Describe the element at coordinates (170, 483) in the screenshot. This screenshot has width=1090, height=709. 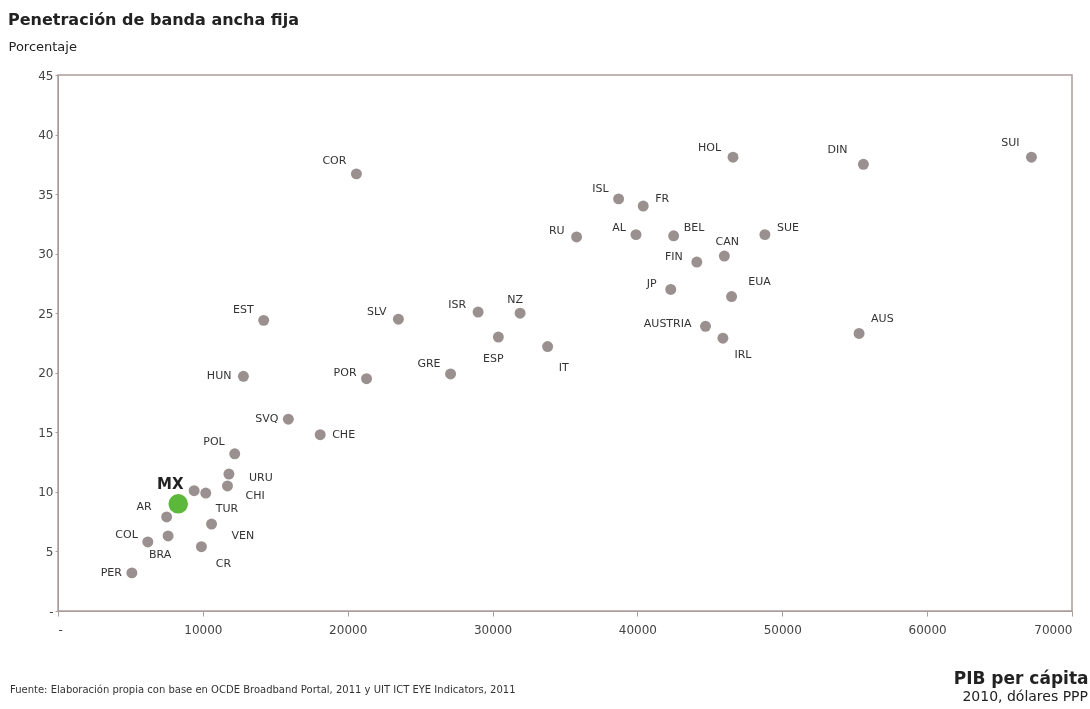
I see `series-label: MX` at that location.